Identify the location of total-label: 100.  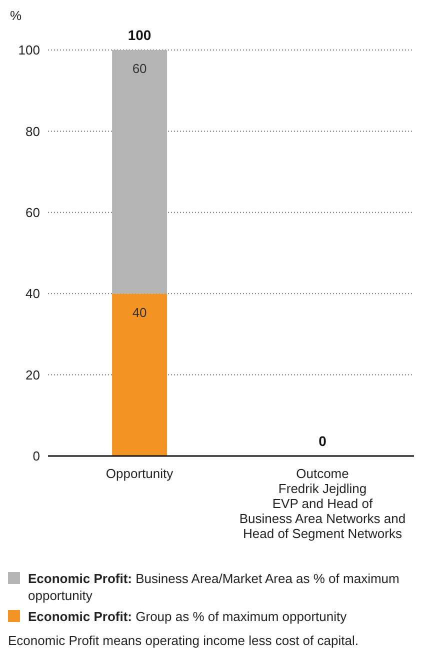
(140, 35).